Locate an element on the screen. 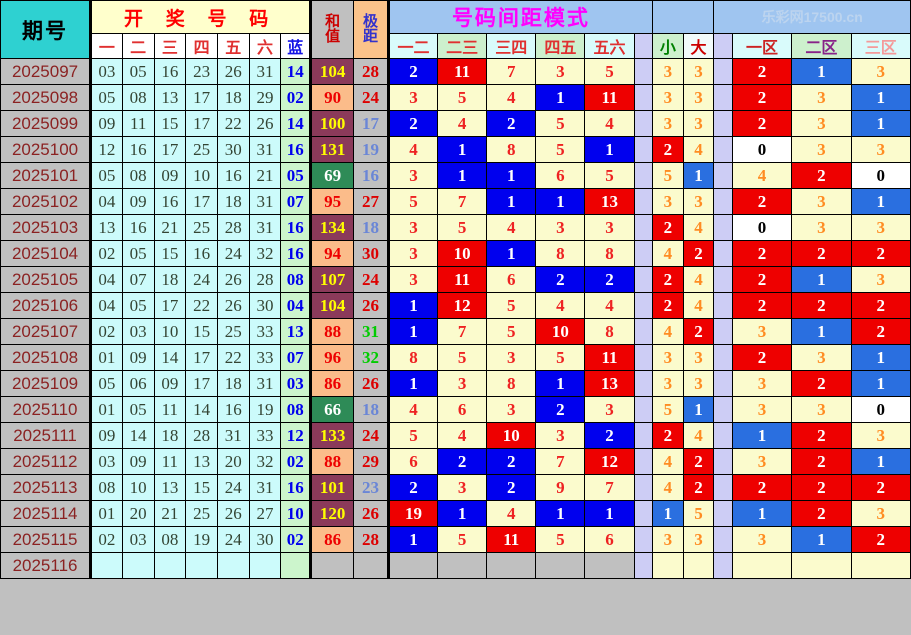 The image size is (911, 635). zone-count-2: 2 is located at coordinates (821, 305).